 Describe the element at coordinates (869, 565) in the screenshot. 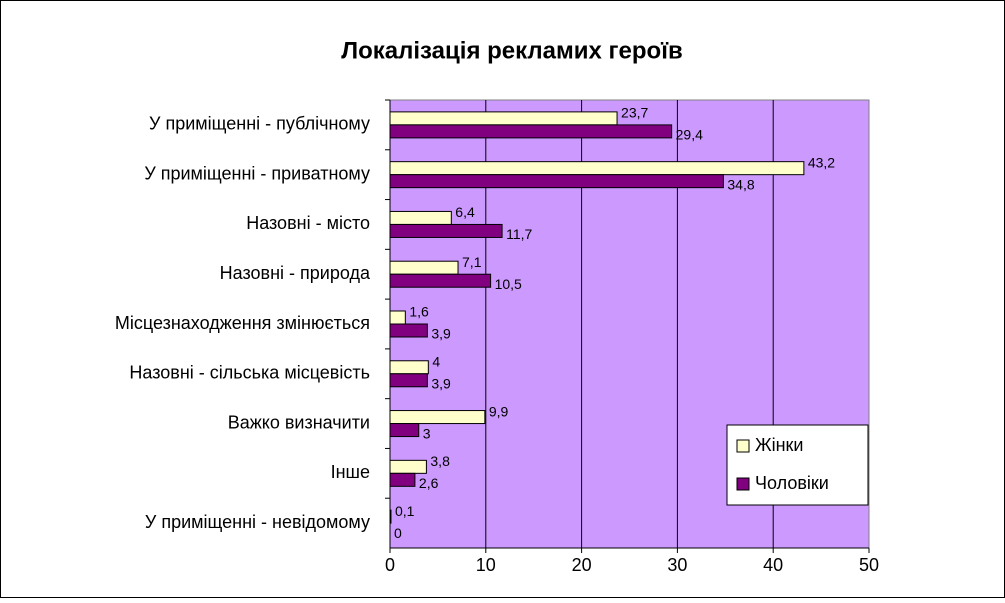

I see `x-tick-label: 50` at that location.